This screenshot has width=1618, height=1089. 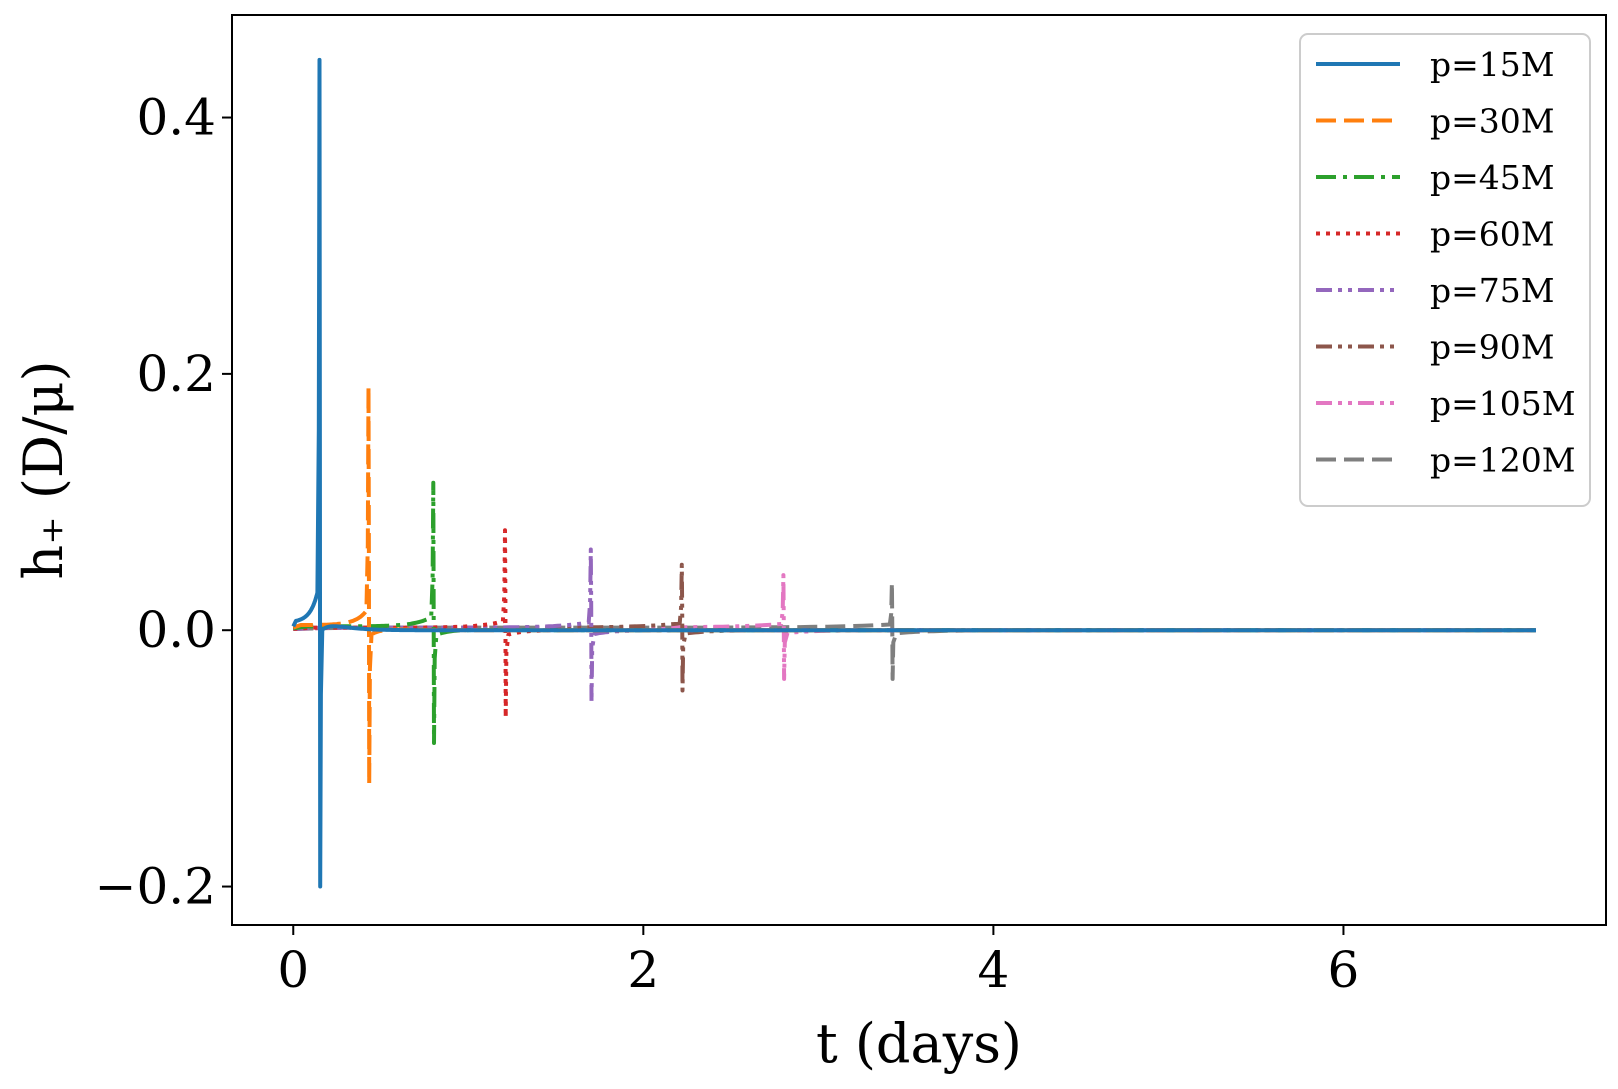 I want to click on y-tick-label: 0.2, so click(x=176, y=374).